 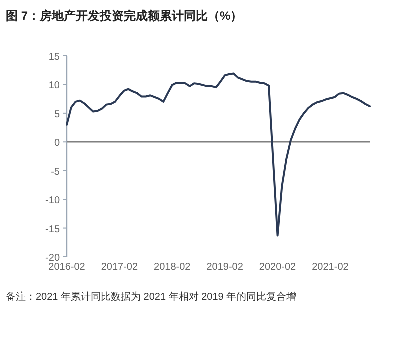 What do you see at coordinates (277, 267) in the screenshot?
I see `xtick: 2020-02` at bounding box center [277, 267].